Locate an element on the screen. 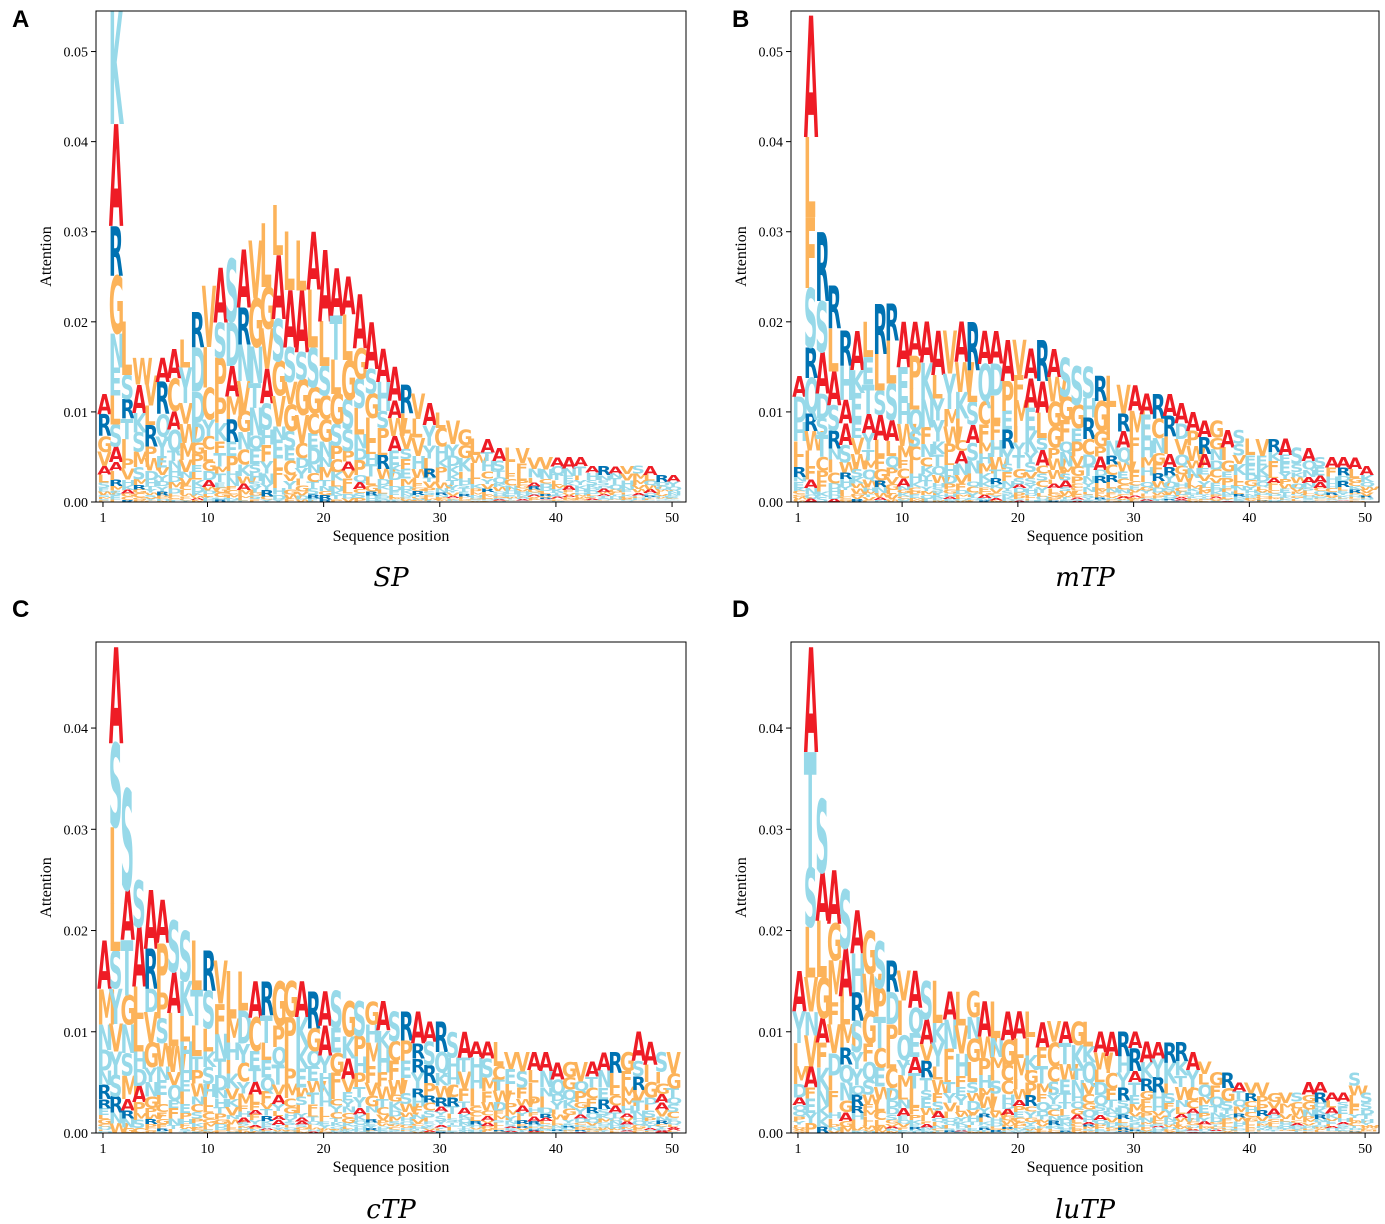  x-axis-label: Sequence position is located at coordinates (391, 1167).